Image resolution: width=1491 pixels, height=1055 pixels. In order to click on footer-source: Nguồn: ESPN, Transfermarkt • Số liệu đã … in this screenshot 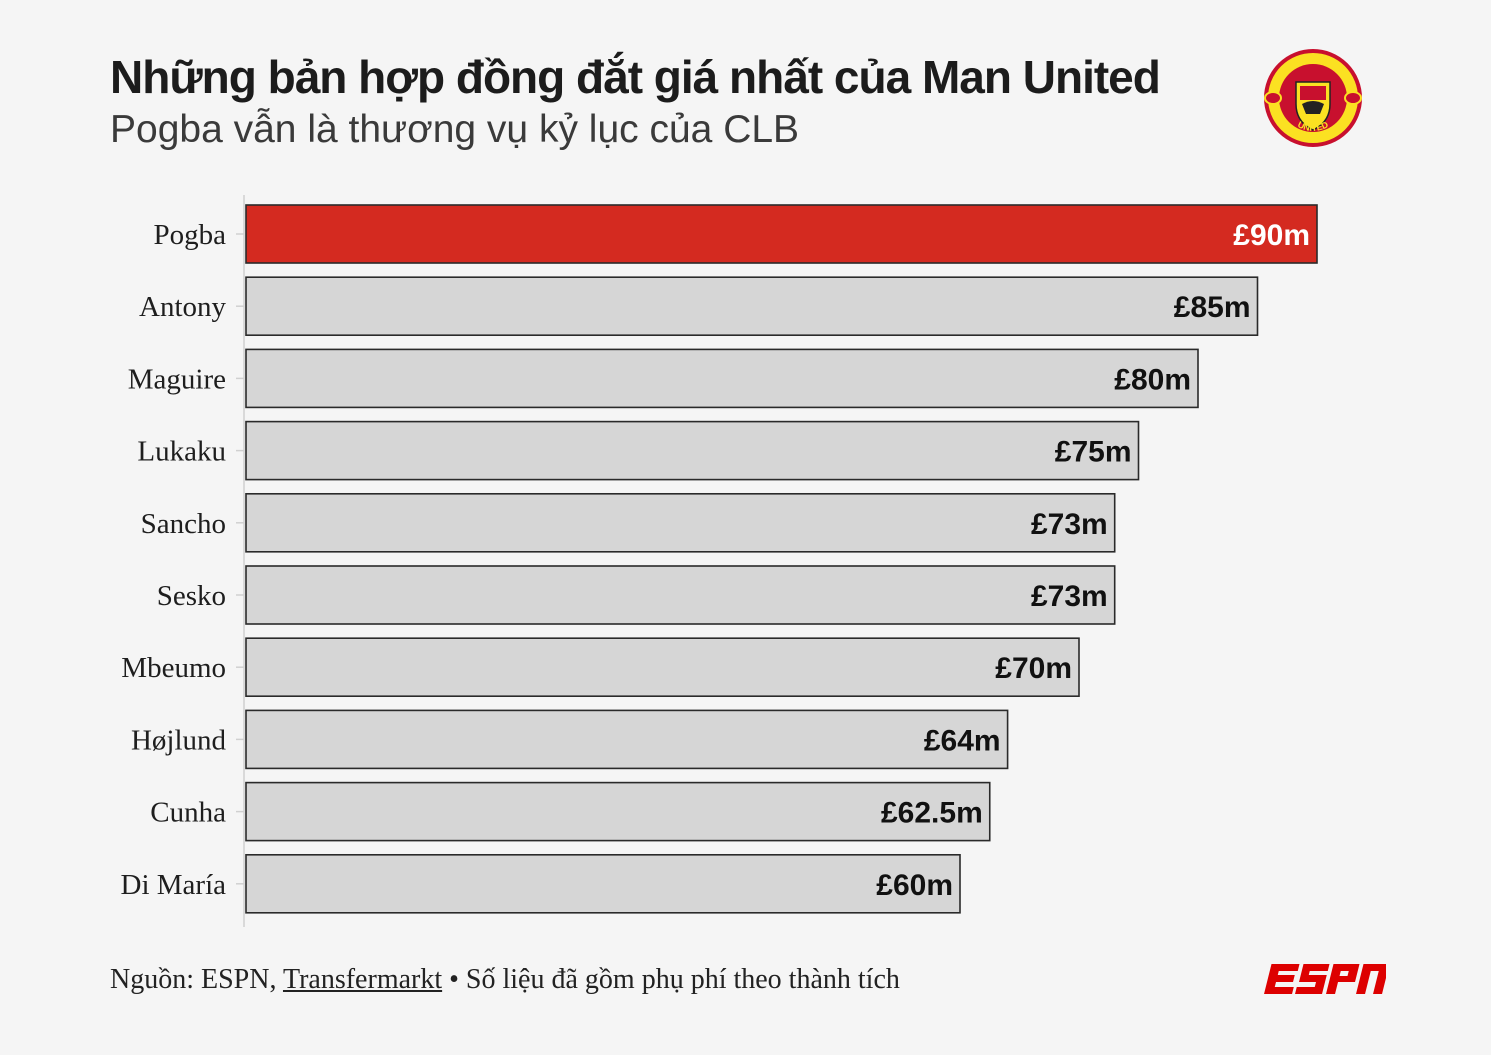, I will do `click(505, 980)`.